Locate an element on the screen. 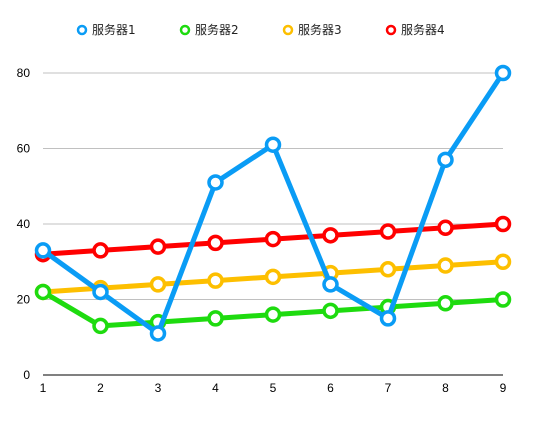  x-tick-label: 8 is located at coordinates (445, 388).